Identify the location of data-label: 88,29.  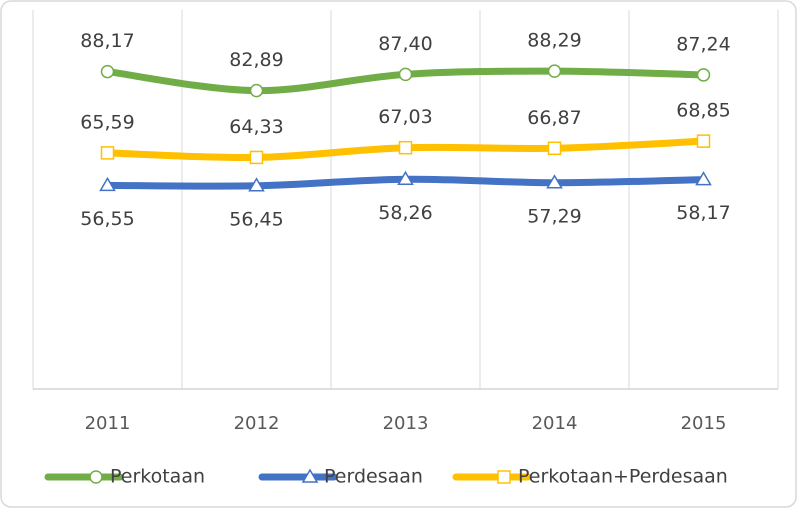
(554, 41).